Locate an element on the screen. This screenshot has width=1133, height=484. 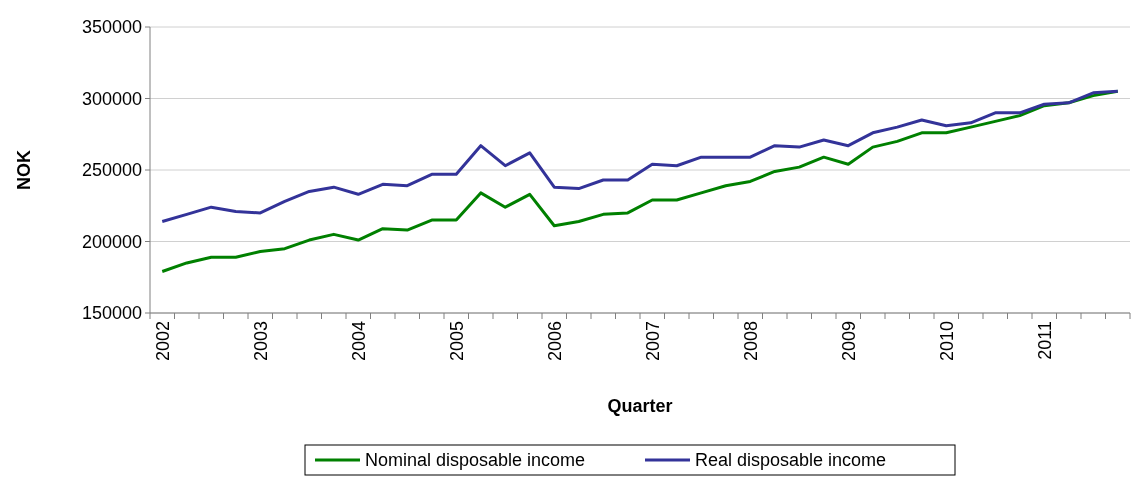
x-tick-label: 2007 is located at coordinates (652, 341).